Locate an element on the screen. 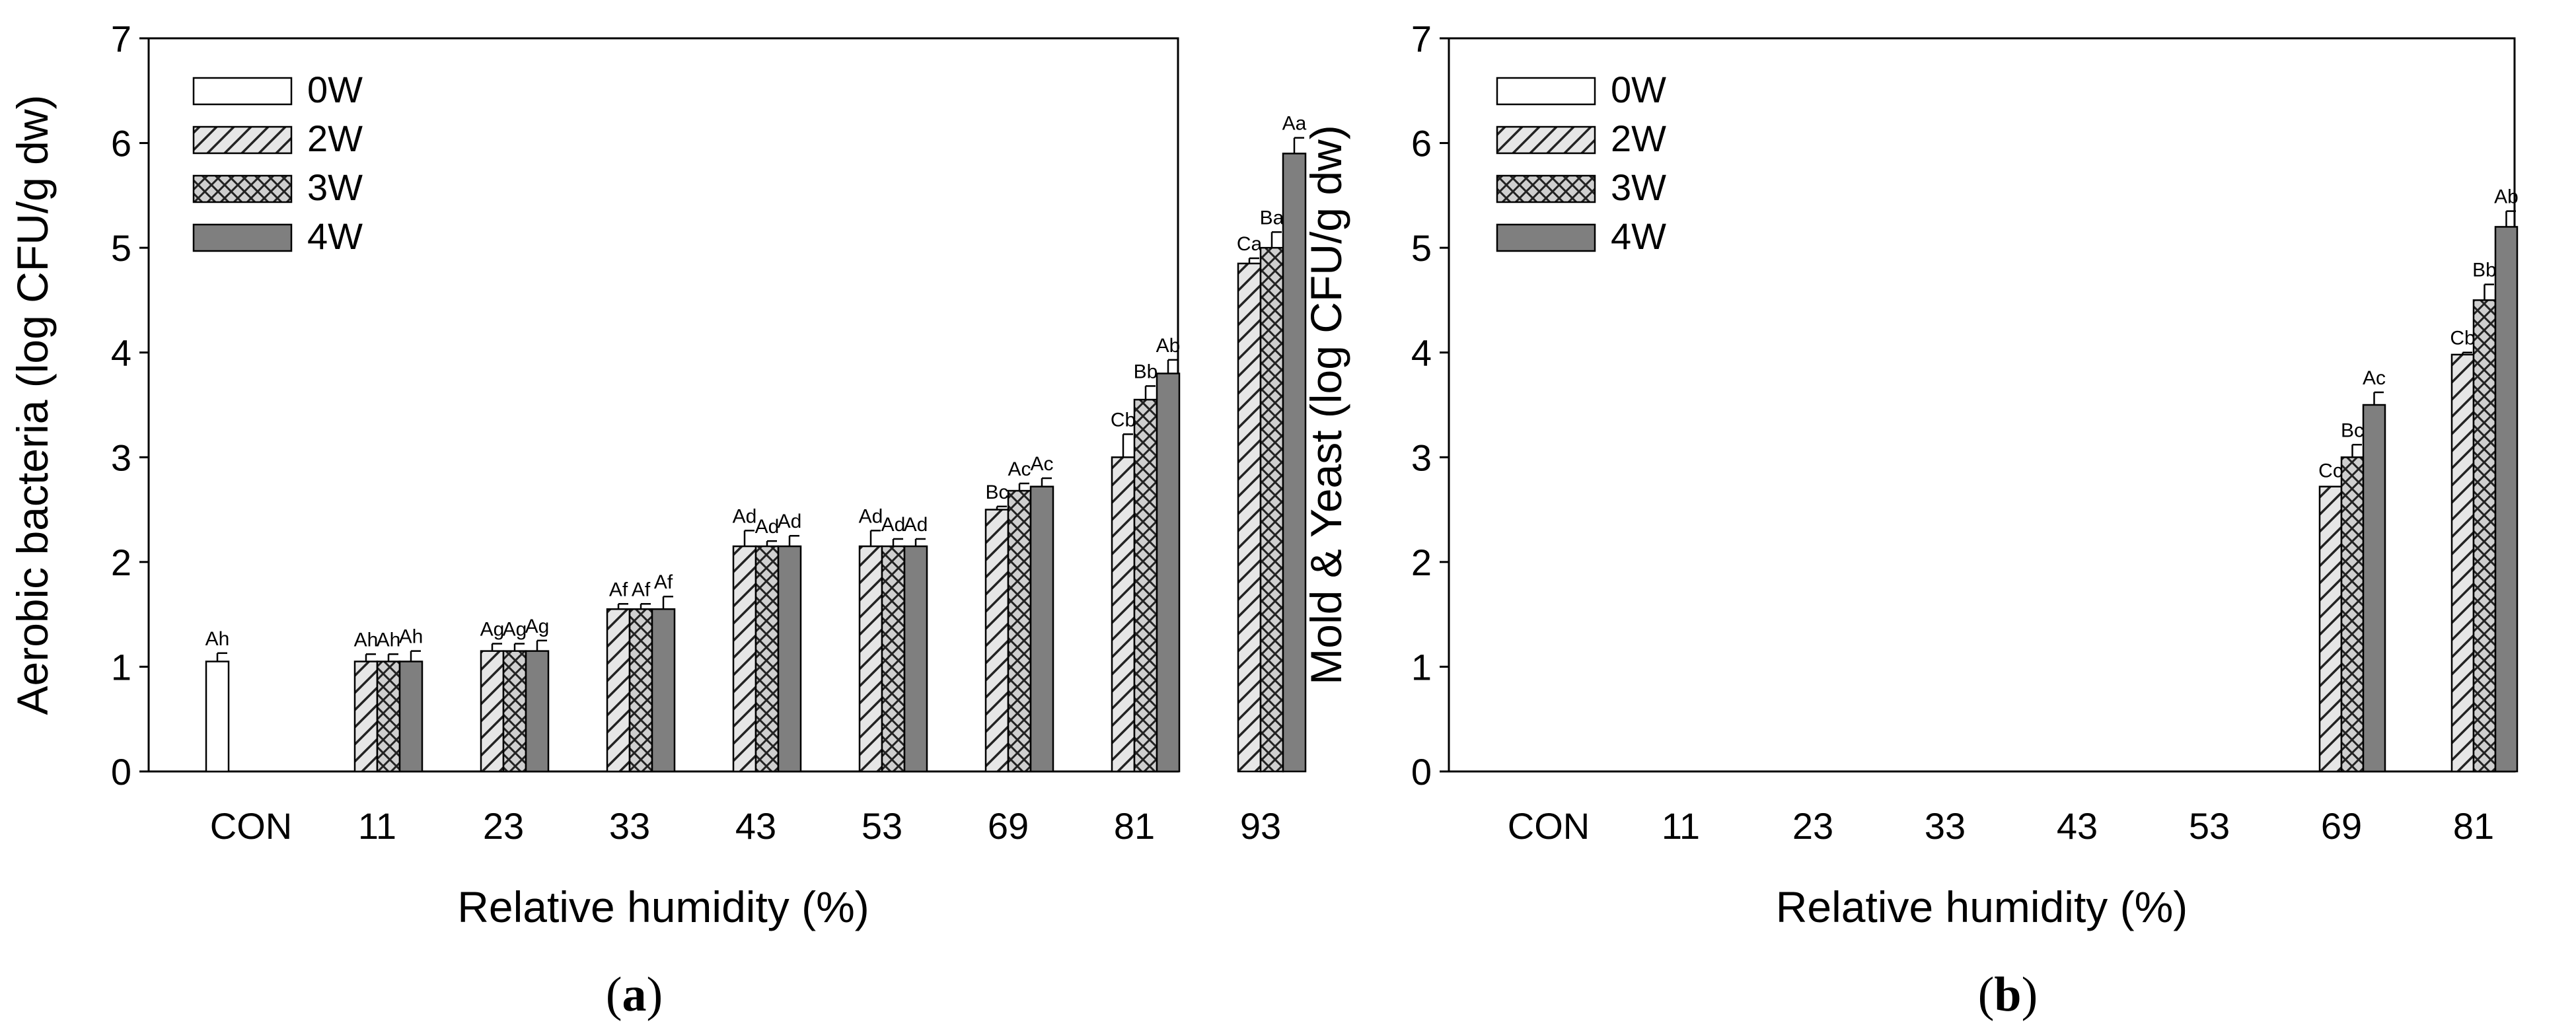 The height and width of the screenshot is (1035, 2576). panel-caption: (a) is located at coordinates (634, 995).